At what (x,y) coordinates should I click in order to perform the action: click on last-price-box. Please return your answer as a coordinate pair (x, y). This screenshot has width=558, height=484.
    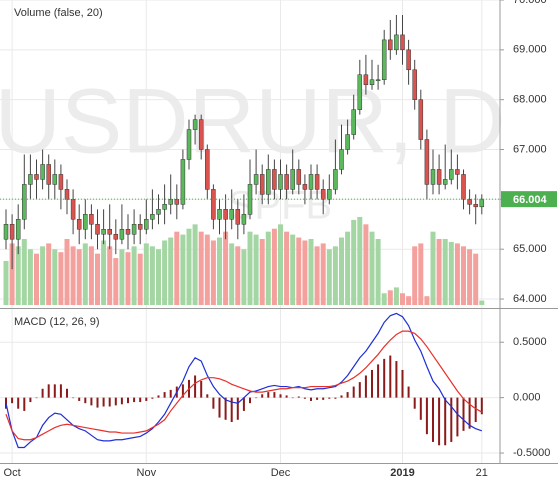
    Looking at the image, I should click on (529, 199).